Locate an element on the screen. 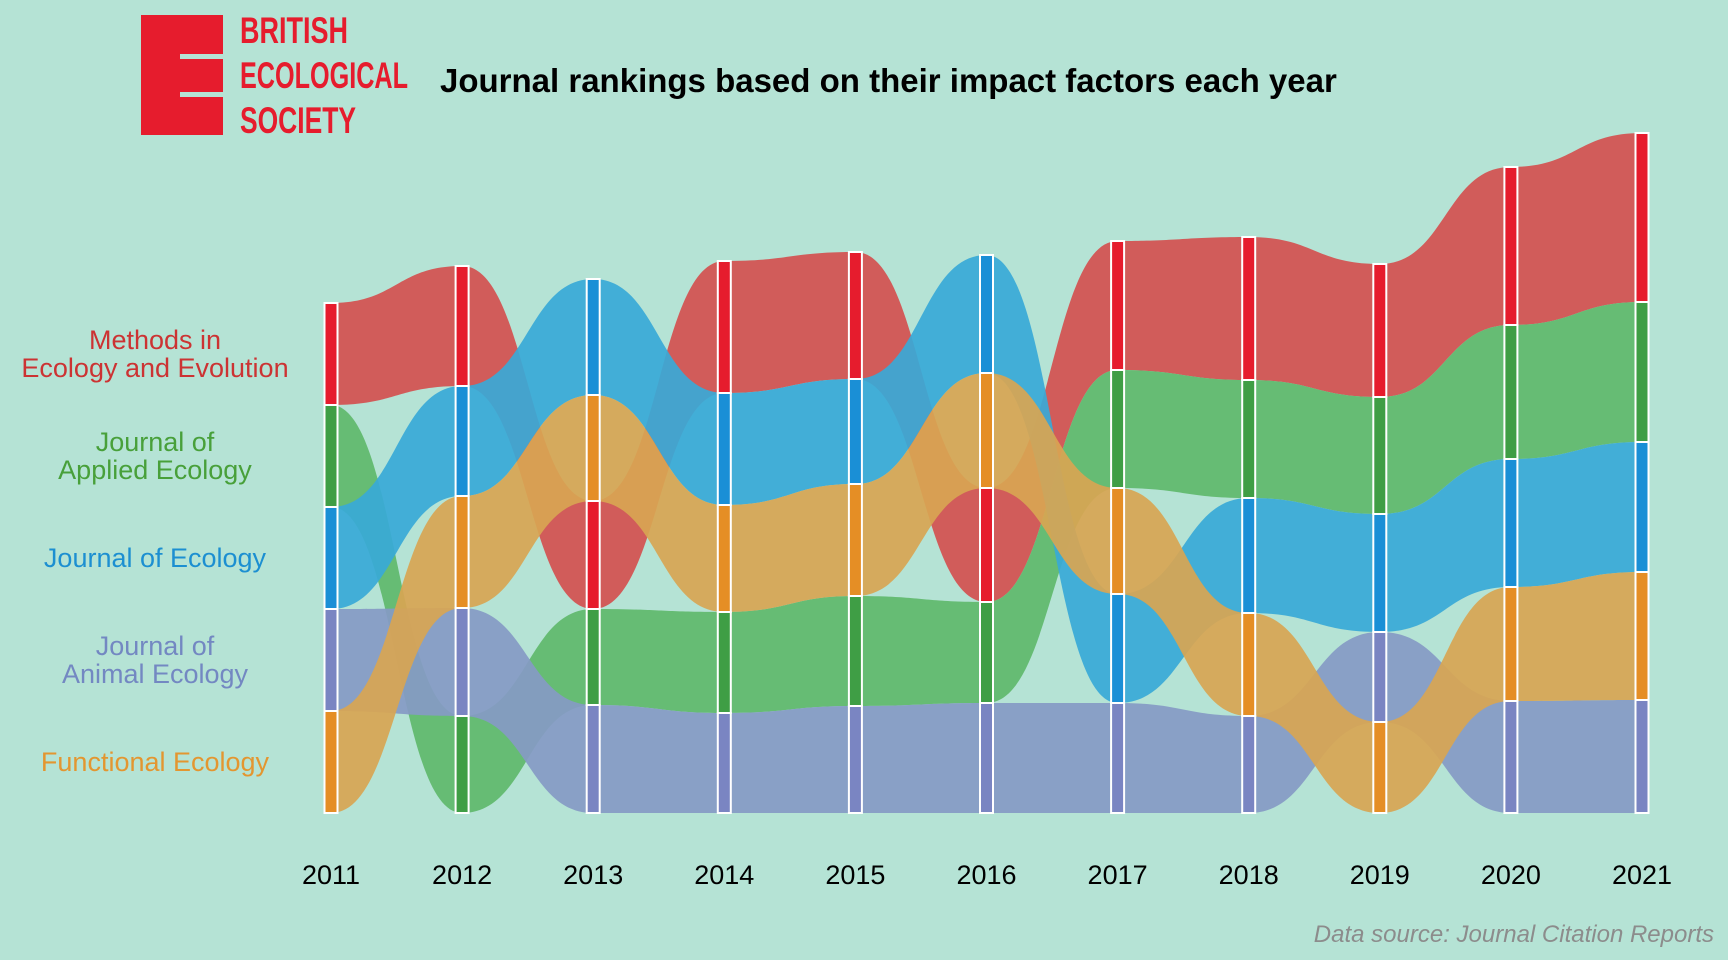 The height and width of the screenshot is (960, 1728). bar-2014-methods-in-ecology-and-evolution is located at coordinates (724, 327).